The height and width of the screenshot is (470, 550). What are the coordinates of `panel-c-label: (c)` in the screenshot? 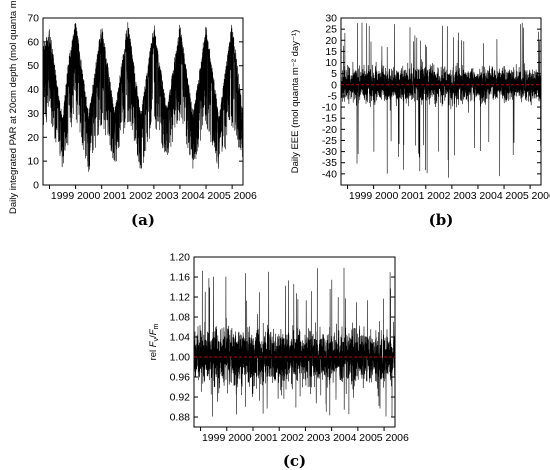 It's located at (294, 461).